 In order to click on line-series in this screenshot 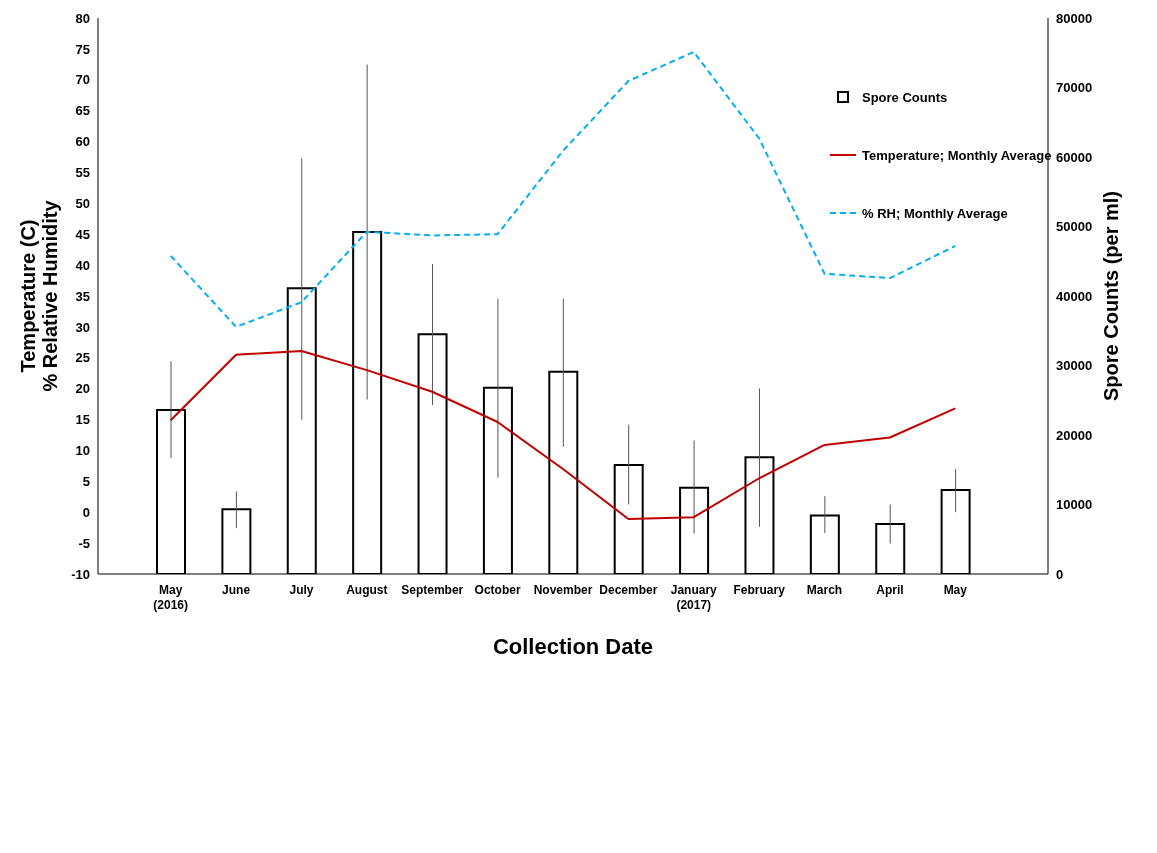, I will do `click(563, 435)`.